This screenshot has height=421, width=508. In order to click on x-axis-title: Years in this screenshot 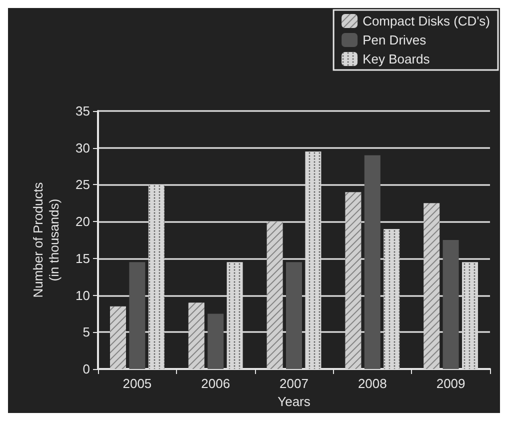, I will do `click(294, 401)`.